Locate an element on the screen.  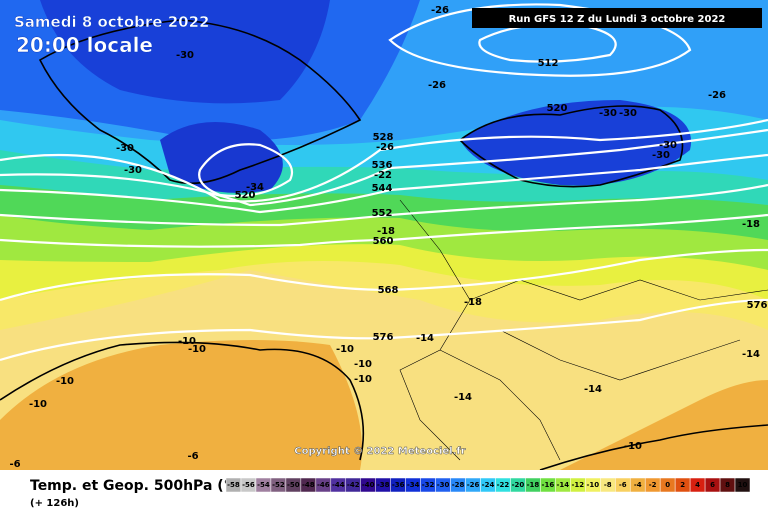
legend-label: -46 is located at coordinates (323, 485).